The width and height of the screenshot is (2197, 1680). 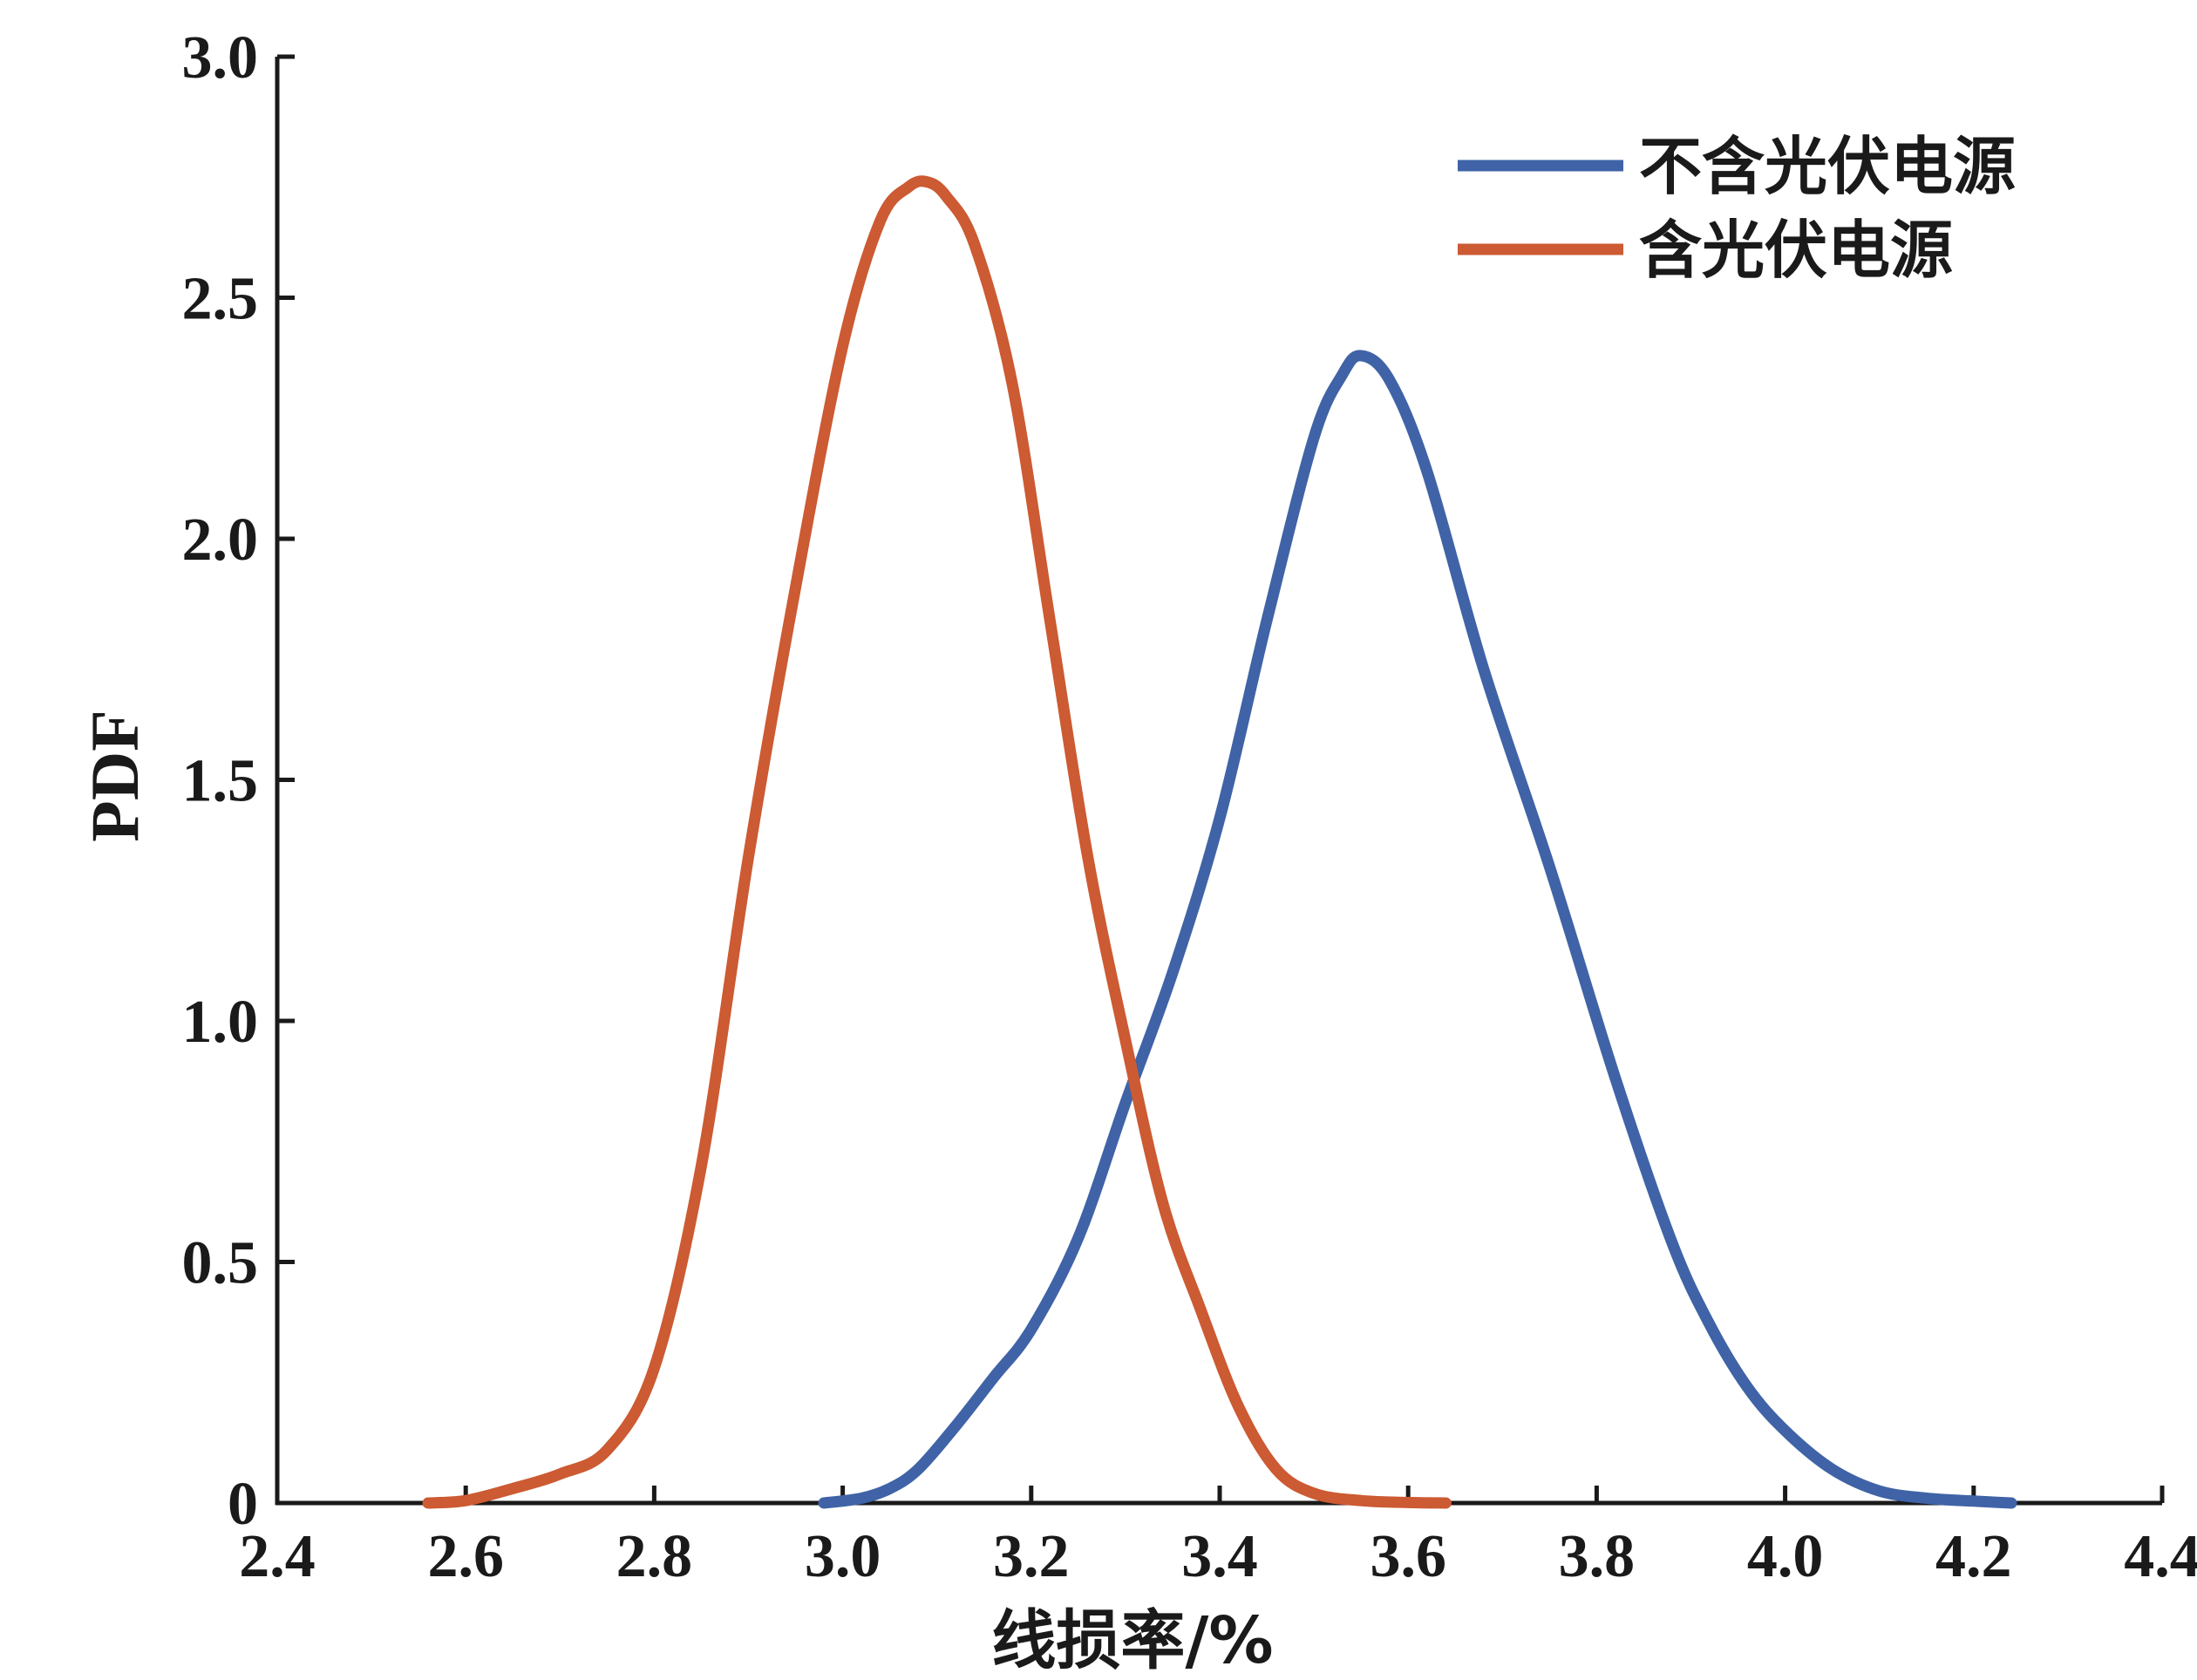 What do you see at coordinates (1827, 166) in the screenshot?
I see `legend-label: 不含光伏电源` at bounding box center [1827, 166].